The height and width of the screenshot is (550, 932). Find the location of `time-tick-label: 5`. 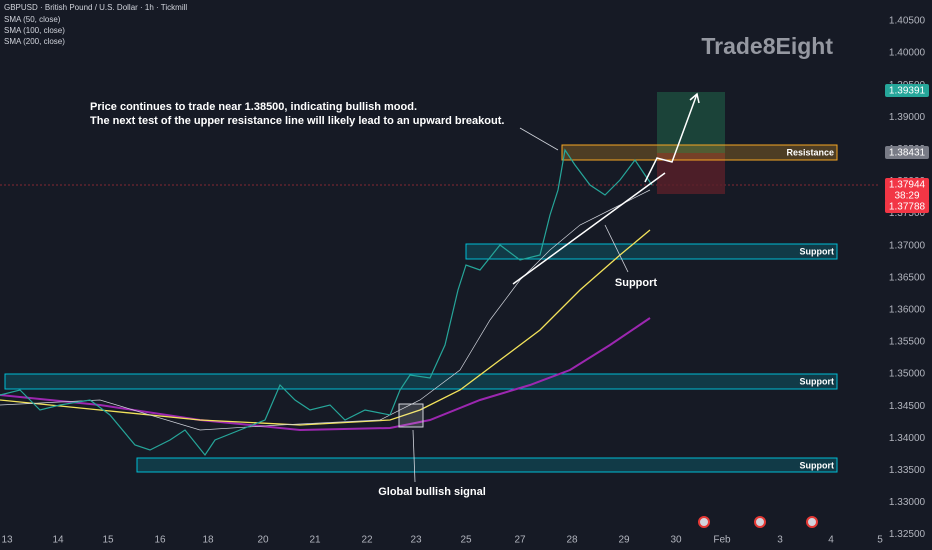

time-tick-label: 5 is located at coordinates (880, 540).